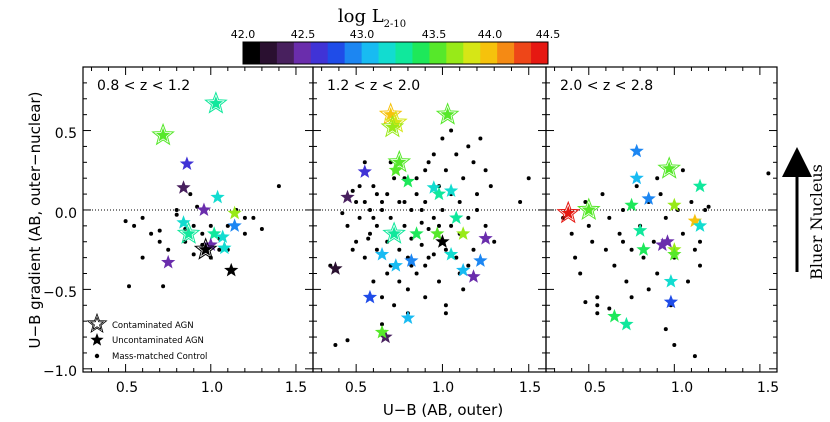 This screenshot has width=830, height=422. What do you see at coordinates (60, 372) in the screenshot?
I see `y-tick-label: −1.0` at bounding box center [60, 372].